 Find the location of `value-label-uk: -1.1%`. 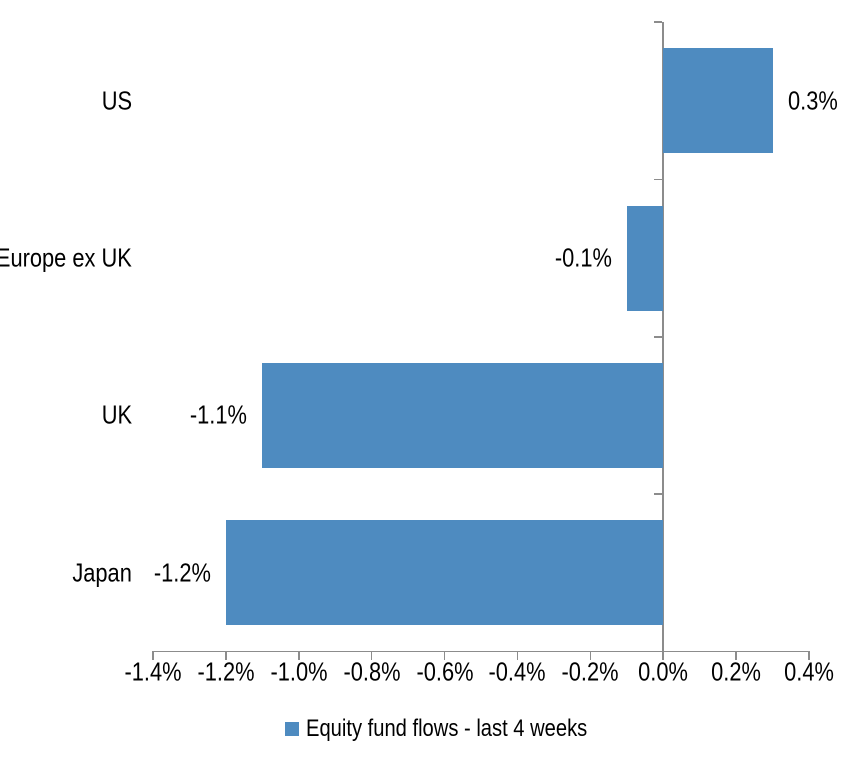

value-label-uk: -1.1% is located at coordinates (219, 415).